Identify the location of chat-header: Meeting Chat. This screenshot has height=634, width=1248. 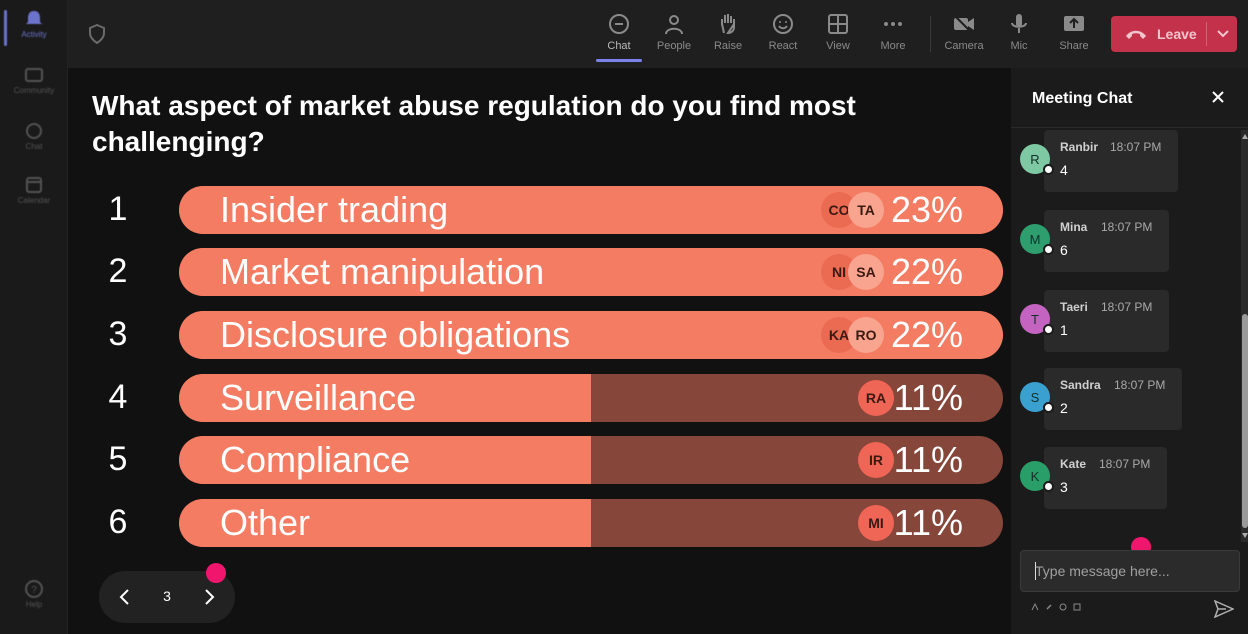
(1129, 98).